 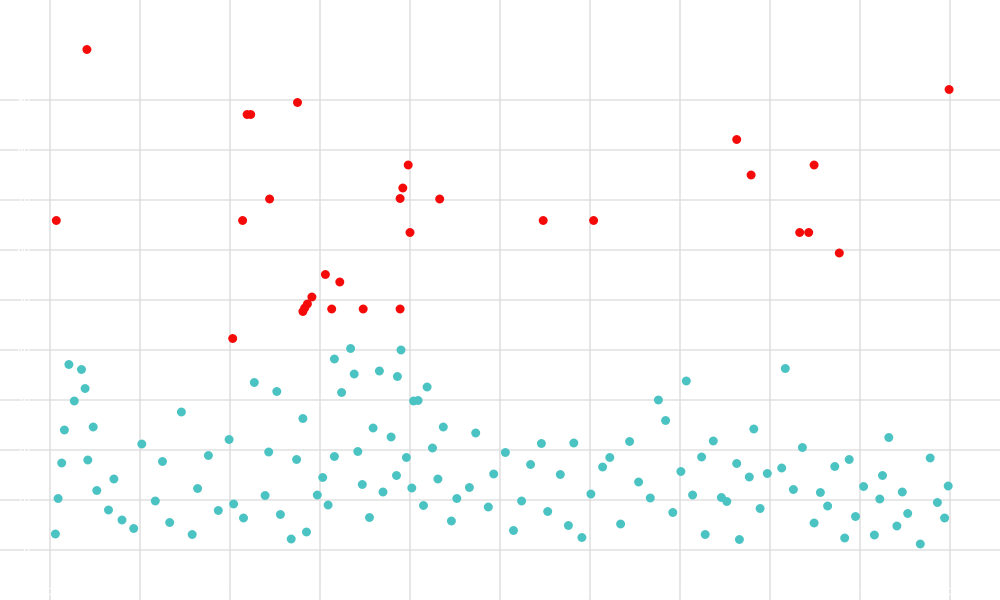 What do you see at coordinates (23, 150) in the screenshot?
I see `y-tick-label: 80` at bounding box center [23, 150].